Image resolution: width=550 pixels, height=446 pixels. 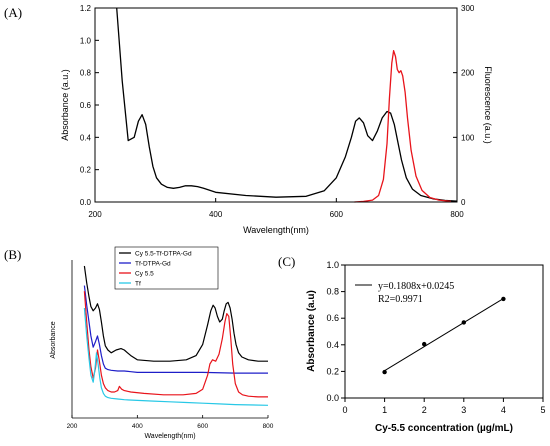 I want to click on chart-c-x-tick-label: 4, so click(x=503, y=410).